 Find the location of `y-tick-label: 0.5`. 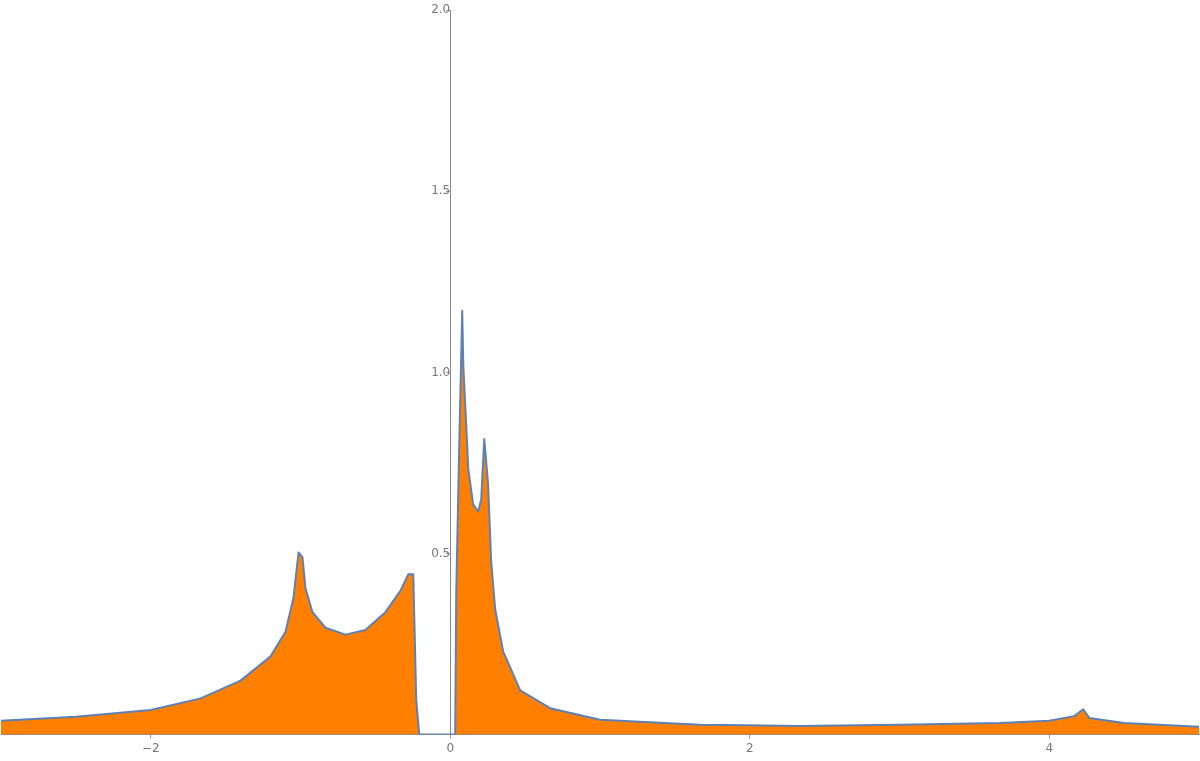

y-tick-label: 0.5 is located at coordinates (441, 552).